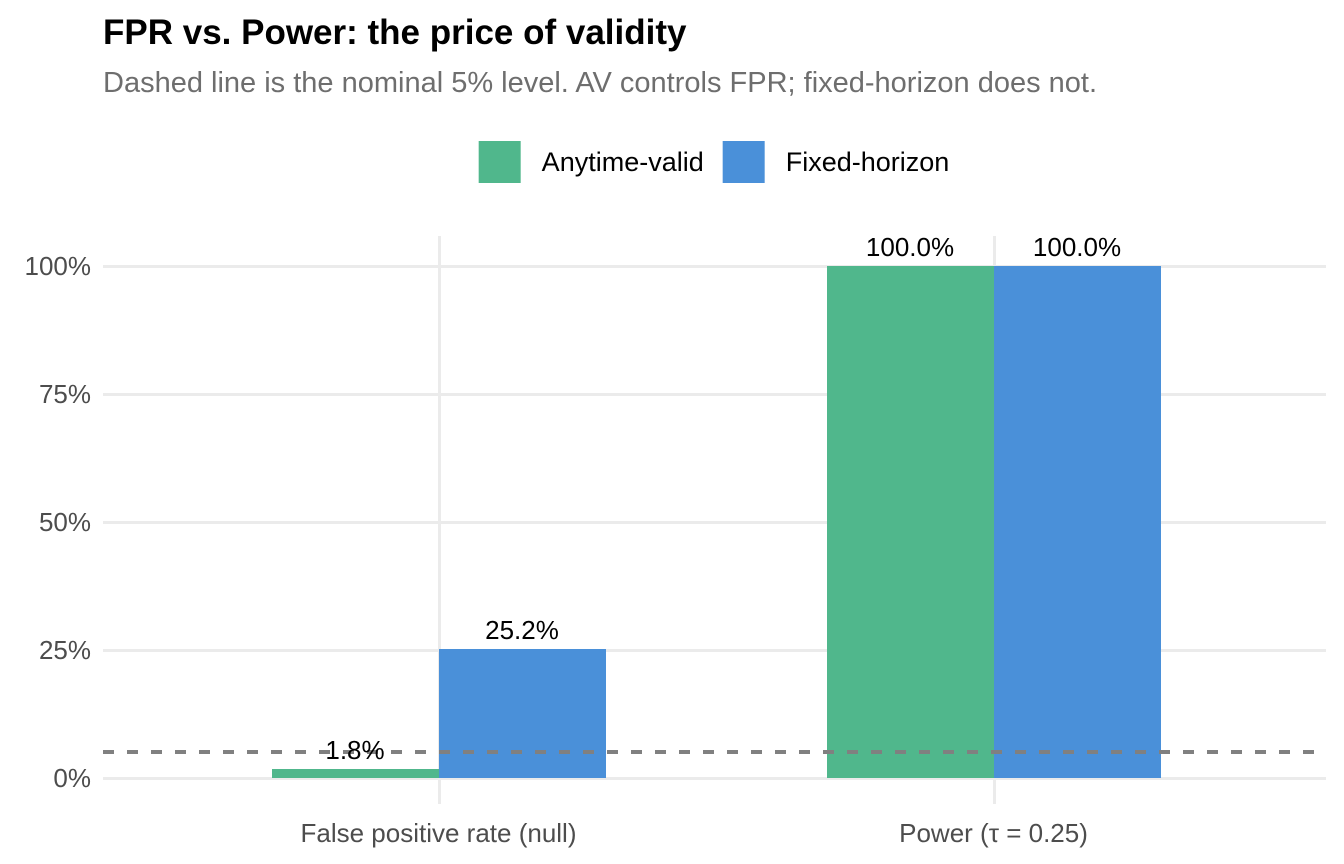 Image resolution: width=1344 pixels, height=864 pixels. What do you see at coordinates (743, 162) in the screenshot?
I see `legend-swatch-fixed-horizon-icon` at bounding box center [743, 162].